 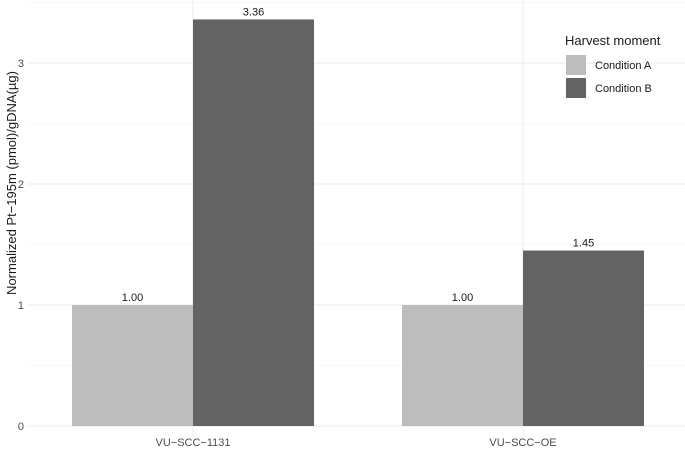 I want to click on y-tick-label: 2, so click(x=21, y=185).